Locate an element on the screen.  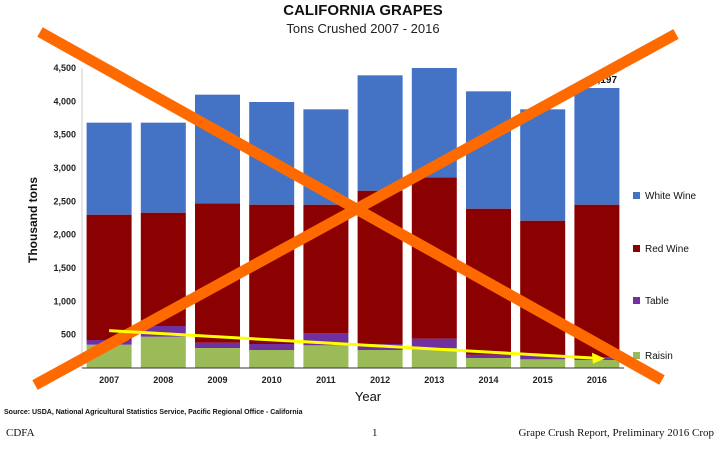
legend-label-white-wine: White Wine is located at coordinates (671, 196).